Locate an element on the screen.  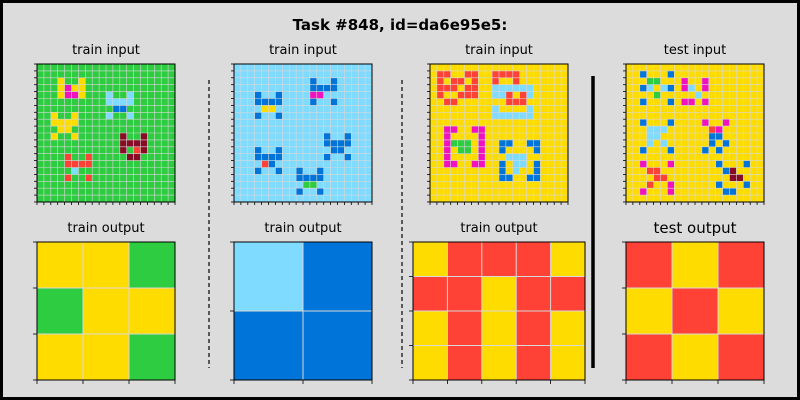
output-2-cell is located at coordinates (464, 362).